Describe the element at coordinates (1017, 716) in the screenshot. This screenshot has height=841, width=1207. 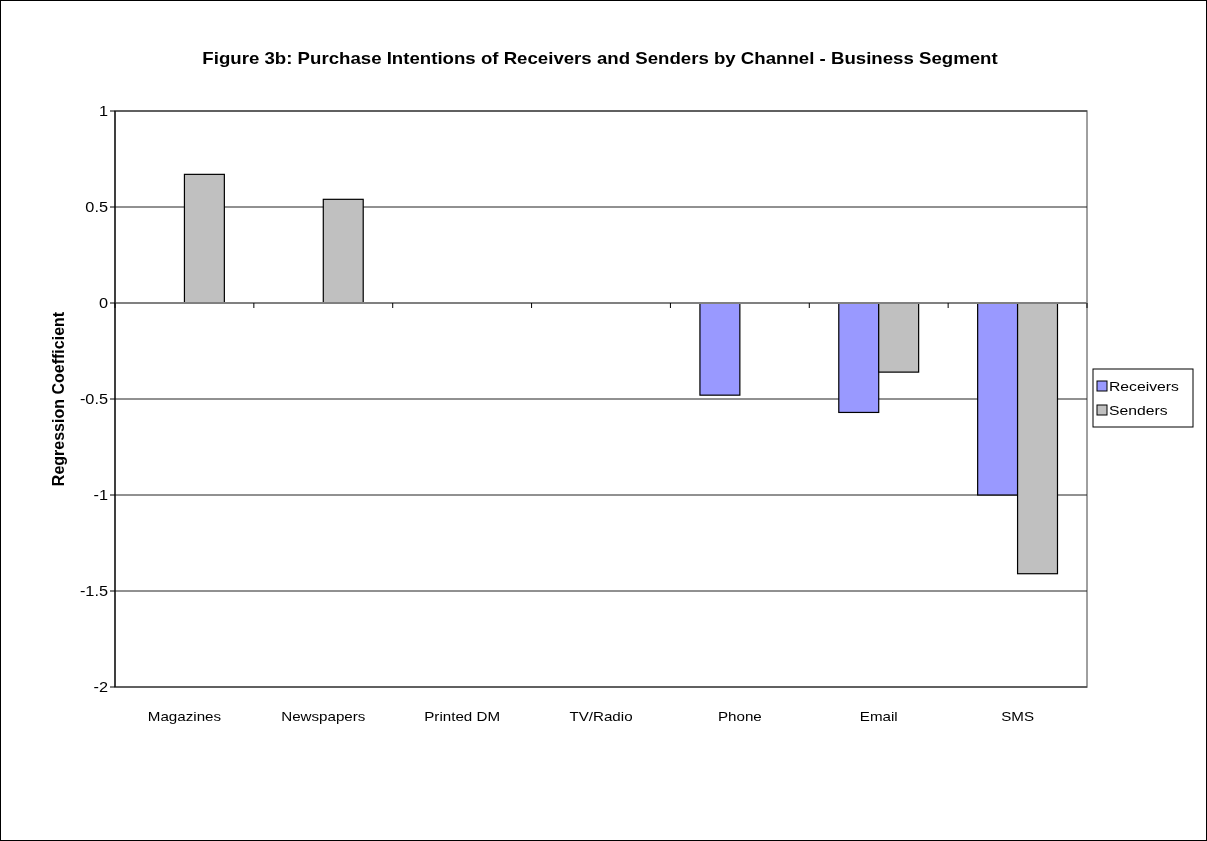
I see `x-tick-label: SMS` at that location.